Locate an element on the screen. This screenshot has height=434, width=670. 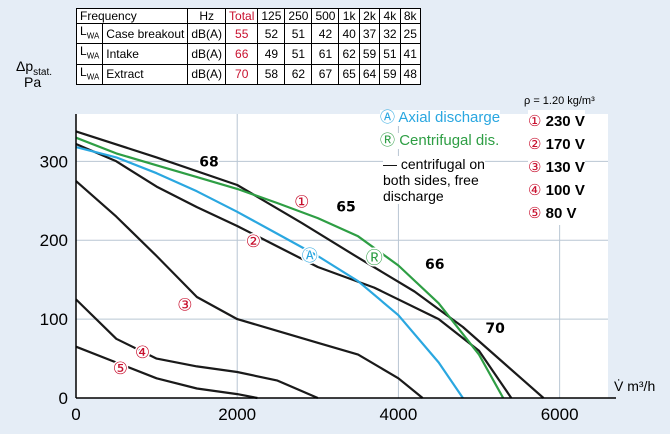
curve-annotation: ① is located at coordinates (301, 202).